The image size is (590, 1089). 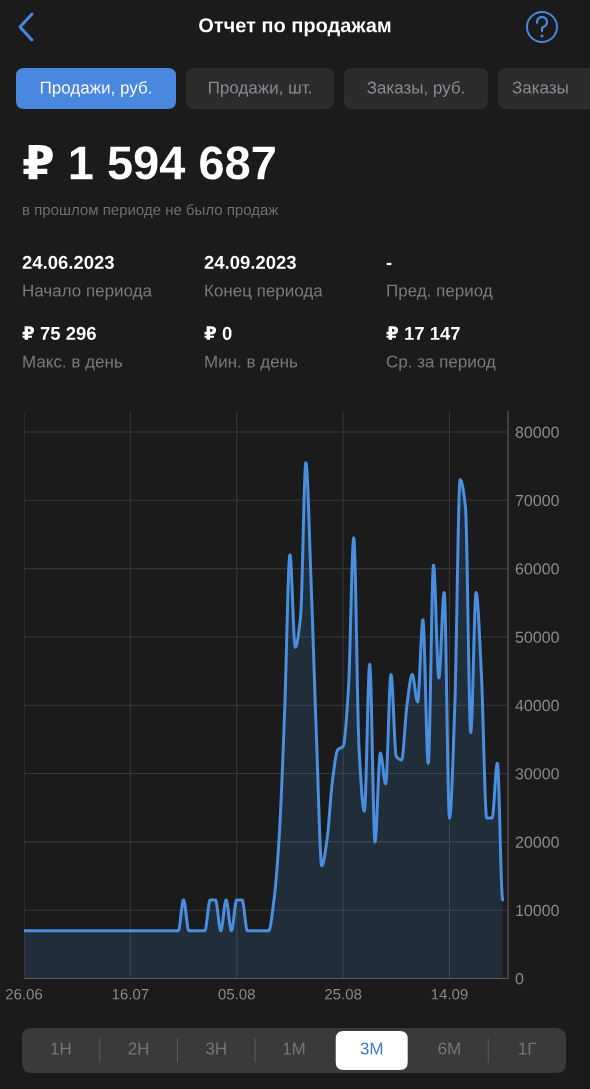 What do you see at coordinates (440, 292) in the screenshot?
I see `text: Пред. период` at bounding box center [440, 292].